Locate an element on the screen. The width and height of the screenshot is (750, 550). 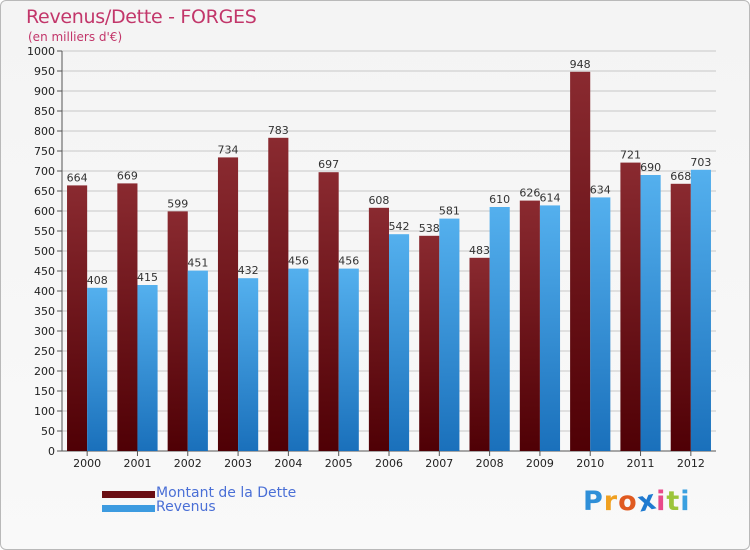
x-tick-label: 2001 is located at coordinates (137, 463).